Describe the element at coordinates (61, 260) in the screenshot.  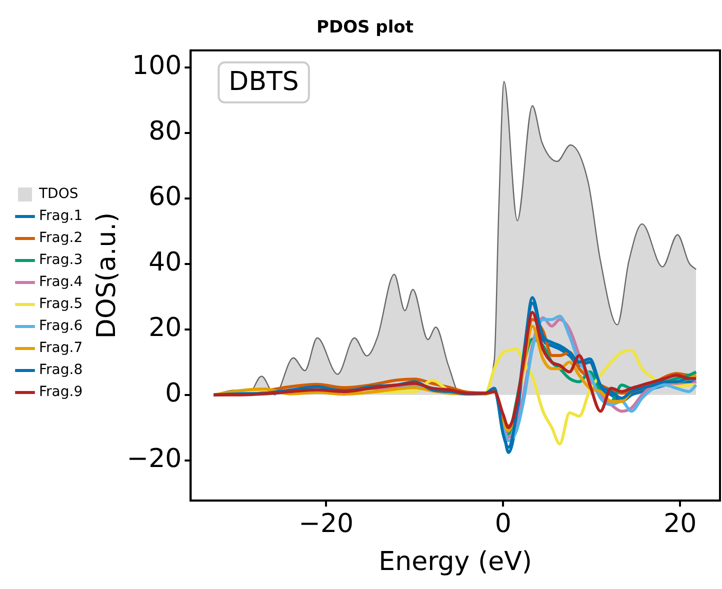
I see `legend-label: Frag.3` at that location.